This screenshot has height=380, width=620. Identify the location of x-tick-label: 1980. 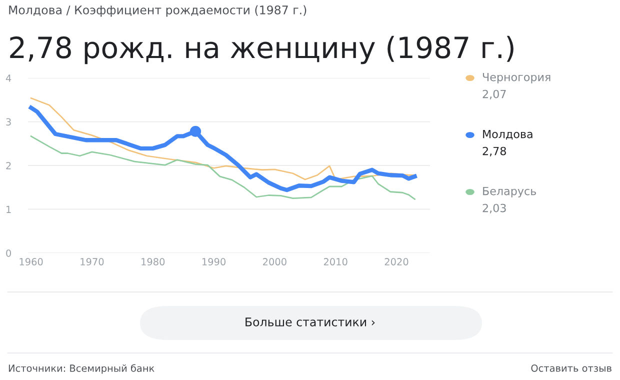
(153, 262).